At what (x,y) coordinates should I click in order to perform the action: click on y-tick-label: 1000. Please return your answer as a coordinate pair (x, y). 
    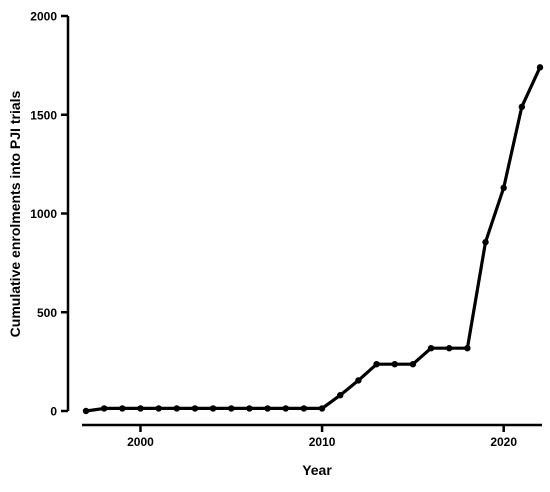
    Looking at the image, I should click on (43, 214).